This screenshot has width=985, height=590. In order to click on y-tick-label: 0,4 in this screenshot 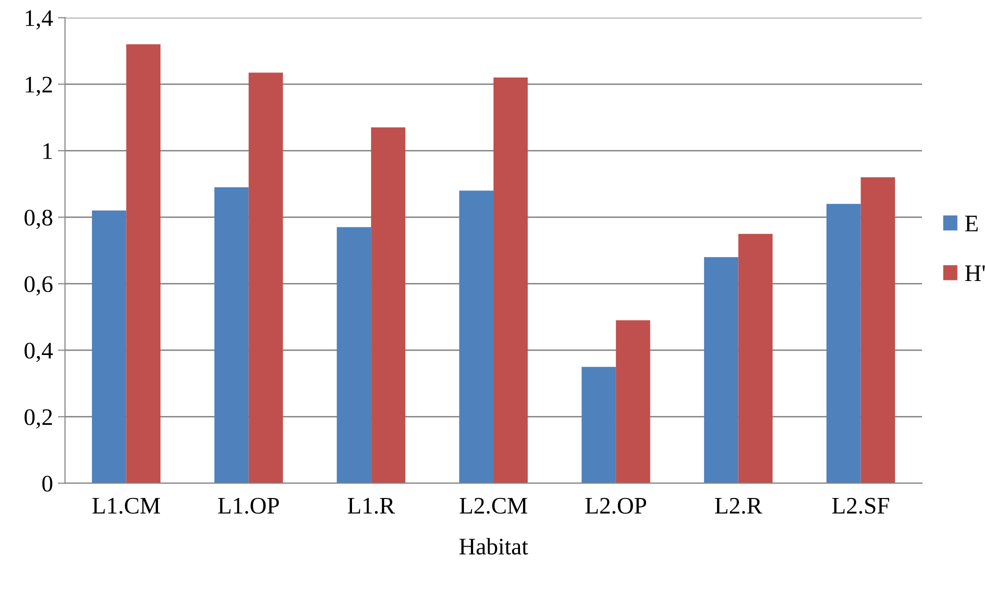, I will do `click(38, 352)`.